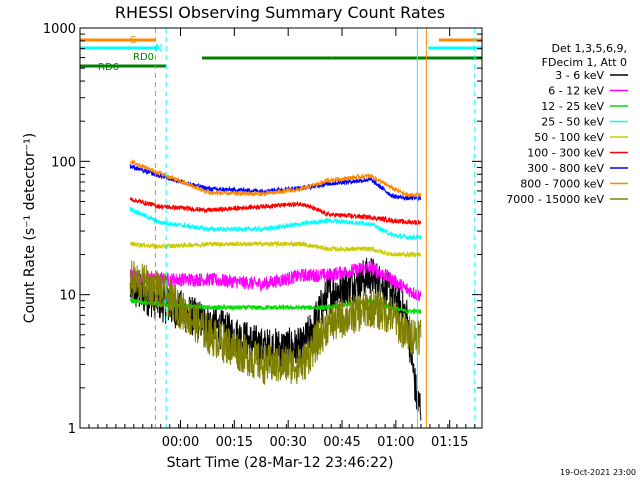 Image resolution: width=640 pixels, height=480 pixels. Describe the element at coordinates (589, 48) in the screenshot. I see `legend-header-0: Det 1,3,5,6,9,` at that location.